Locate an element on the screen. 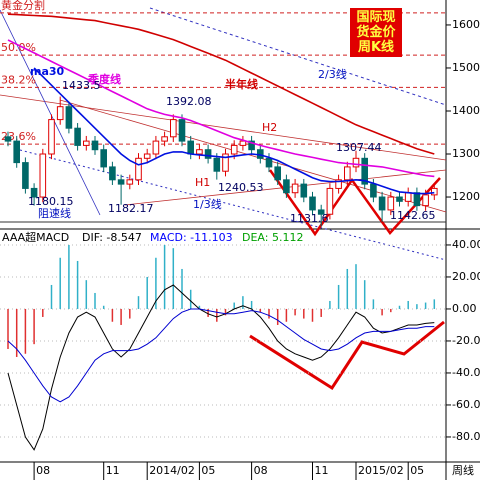 This screenshot has height=480, width=480. ma-label: 半年线 is located at coordinates (241, 84).